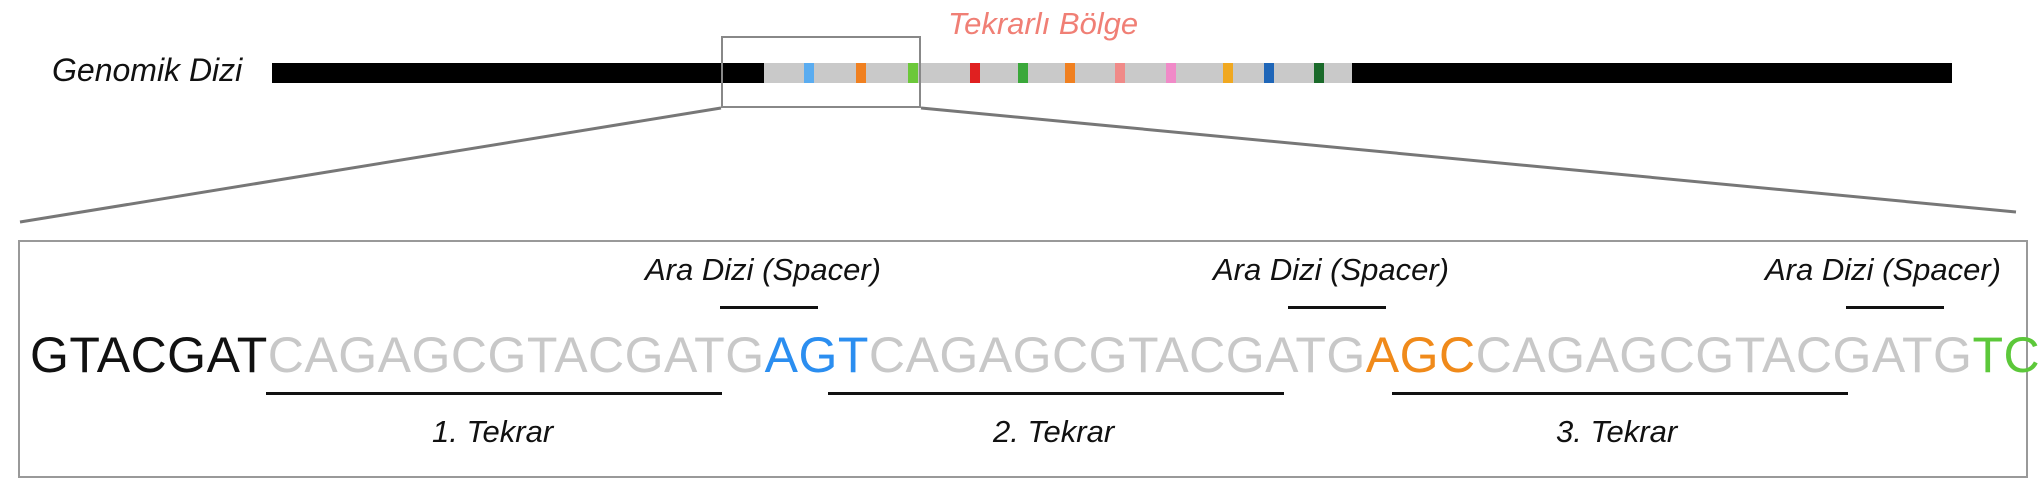 The width and height of the screenshot is (2038, 490). I want to click on leader-sequence: GTACGAT, so click(149, 355).